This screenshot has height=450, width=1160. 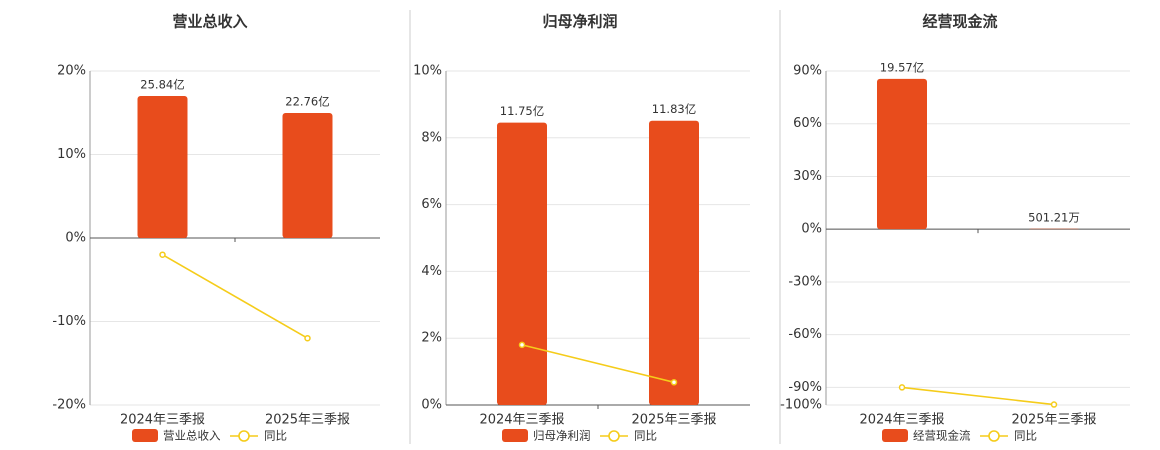 What do you see at coordinates (801, 405) in the screenshot?
I see `y-tick-label: -100%` at bounding box center [801, 405].